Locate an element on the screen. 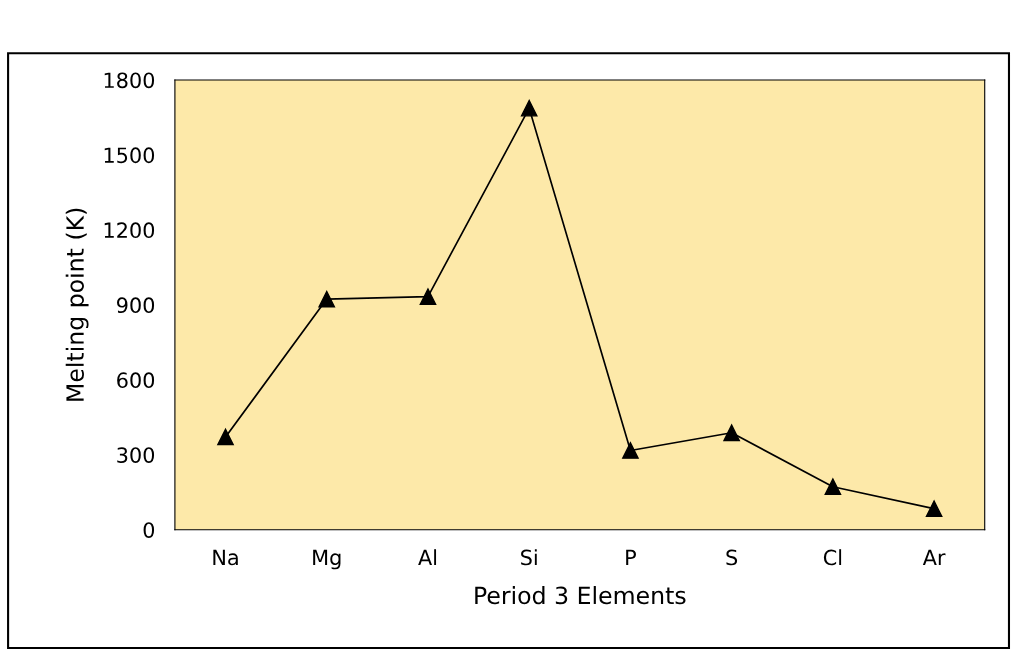 The image size is (1011, 650). x-tick-label: Si is located at coordinates (529, 557).